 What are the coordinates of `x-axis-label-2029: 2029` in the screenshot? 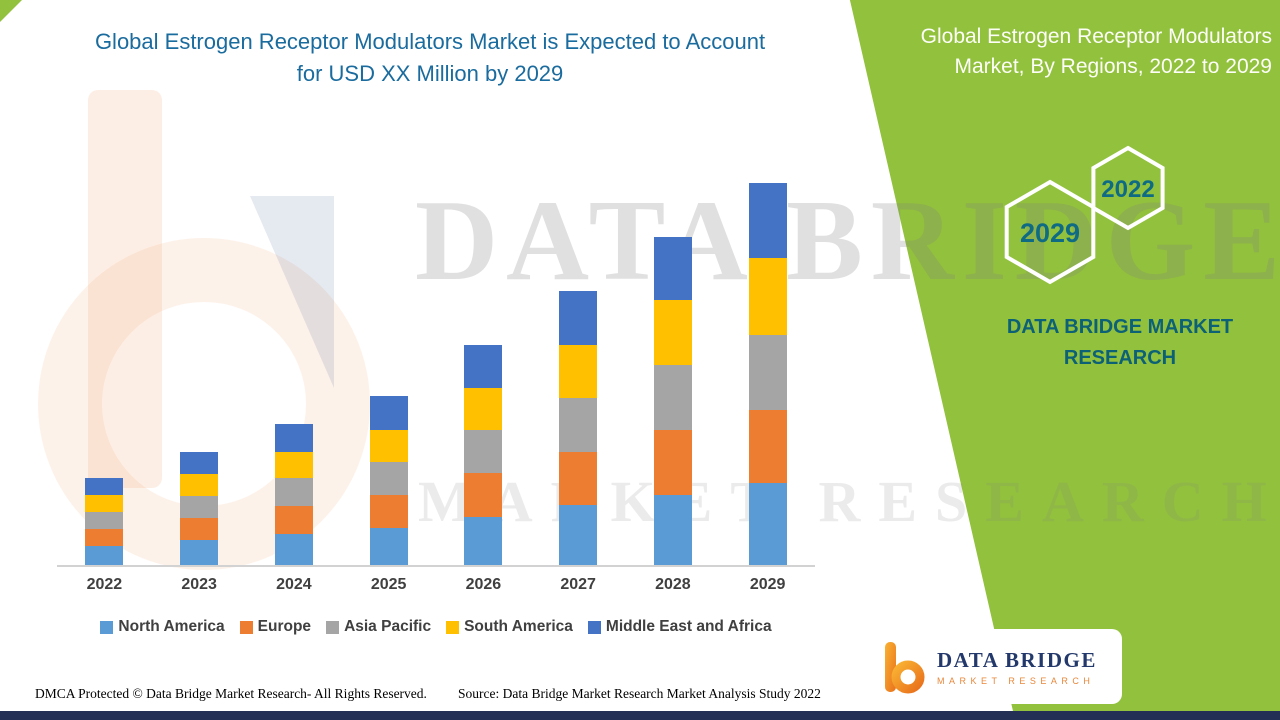 It's located at (767, 584).